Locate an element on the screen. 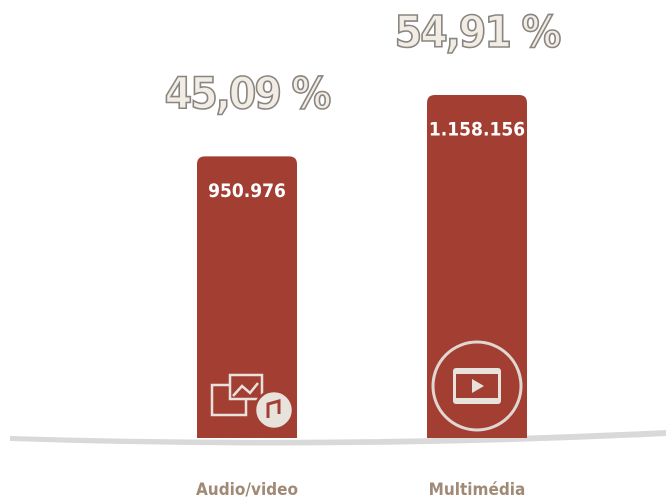 The image size is (666, 504). value-label: 950.976 is located at coordinates (247, 191).